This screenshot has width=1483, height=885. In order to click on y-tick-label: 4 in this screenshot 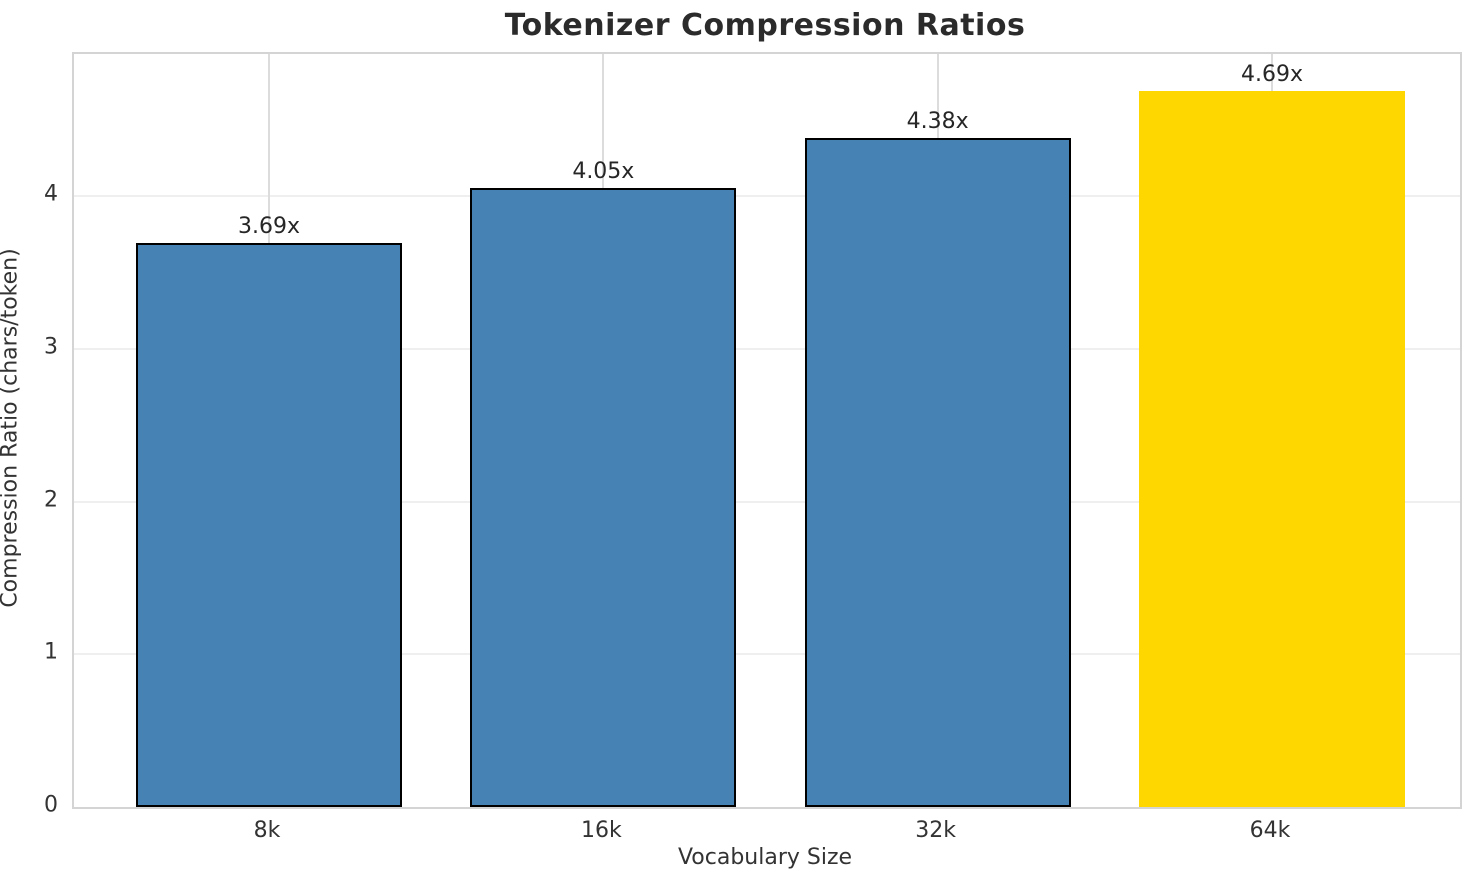, I will do `click(51, 194)`.